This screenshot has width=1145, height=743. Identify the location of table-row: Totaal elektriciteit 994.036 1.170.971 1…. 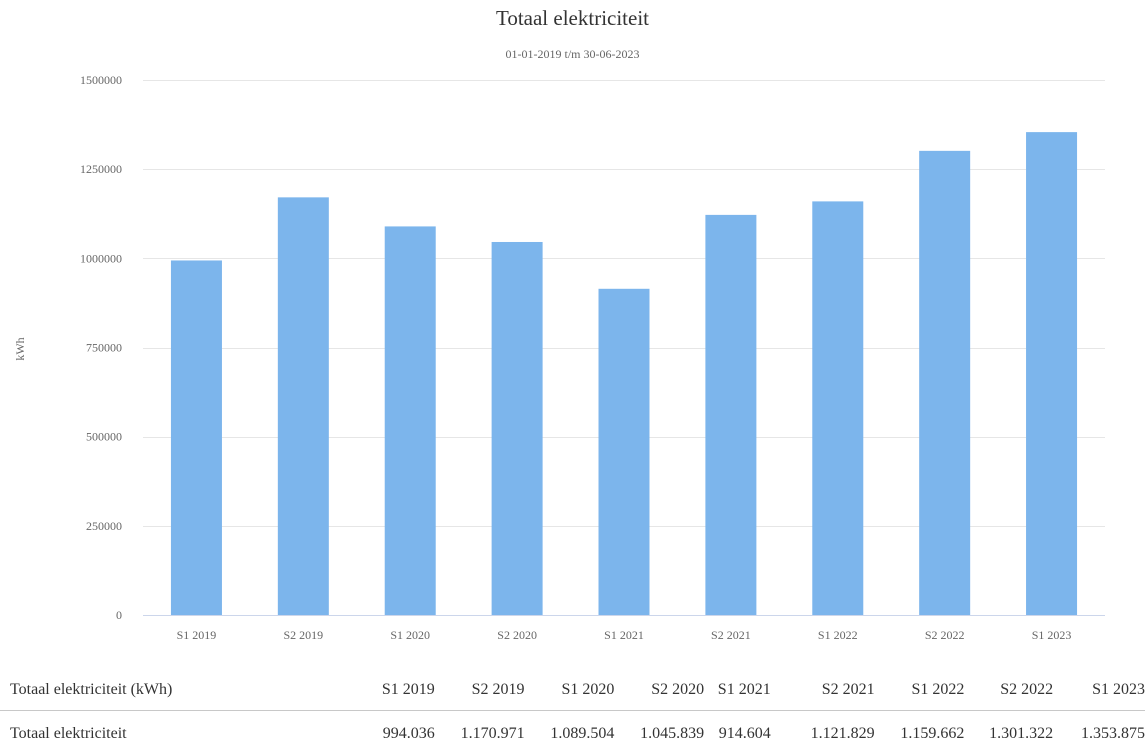
(572, 726).